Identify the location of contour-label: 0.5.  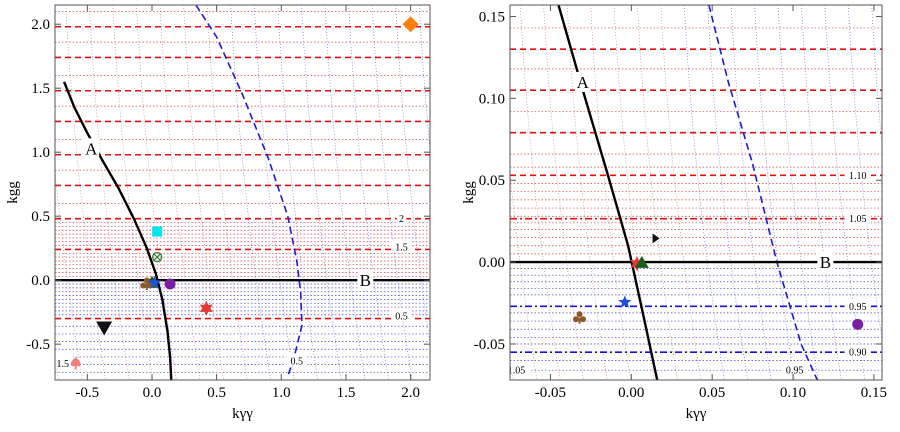
(297, 361).